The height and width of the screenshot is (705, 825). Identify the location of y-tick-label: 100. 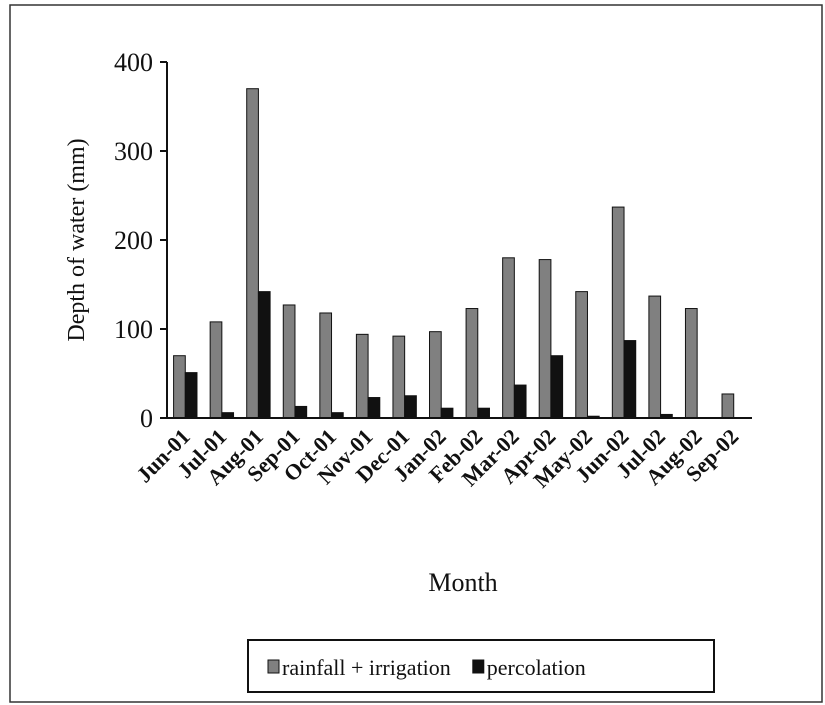
(133, 329).